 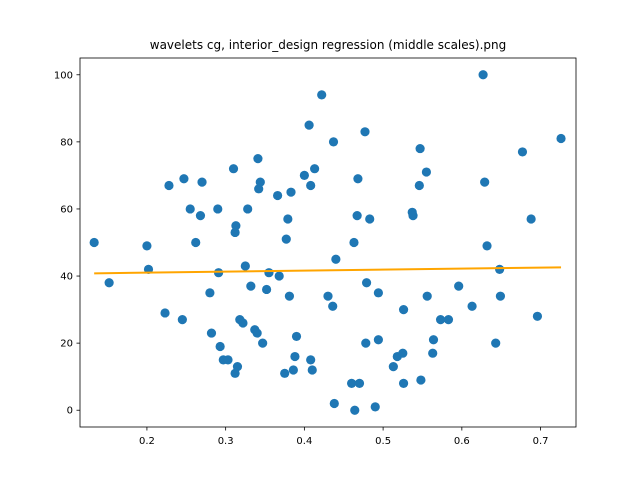 I want to click on x-tick-label: 0.7, so click(x=541, y=441).